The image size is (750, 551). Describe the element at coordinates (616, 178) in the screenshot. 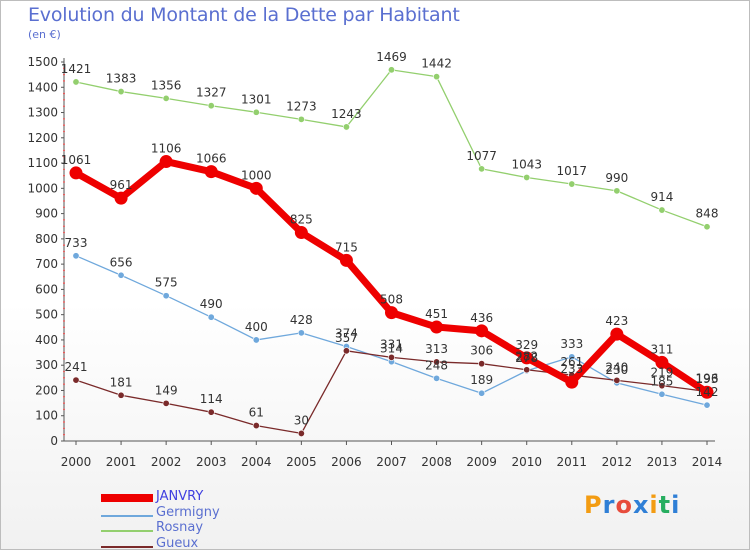

I see `data-label: 990` at that location.